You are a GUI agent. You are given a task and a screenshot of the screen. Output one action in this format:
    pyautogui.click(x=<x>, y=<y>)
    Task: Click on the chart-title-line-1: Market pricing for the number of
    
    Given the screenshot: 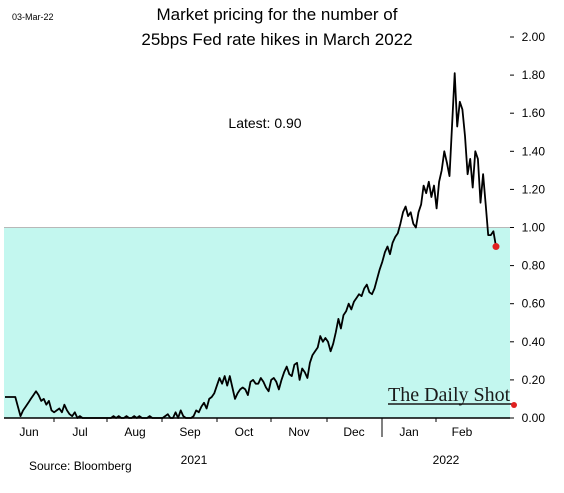 What is the action you would take?
    pyautogui.click(x=277, y=14)
    